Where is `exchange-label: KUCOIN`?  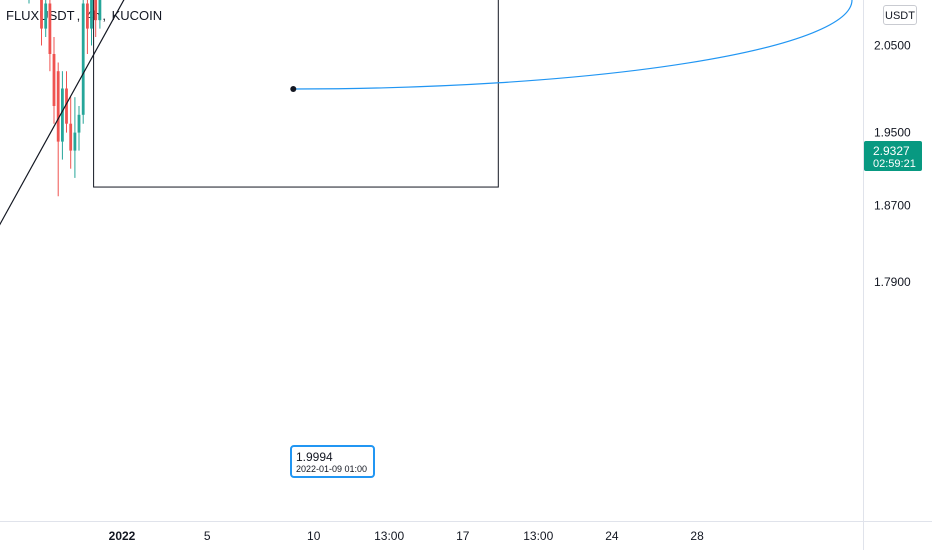
exchange-label: KUCOIN is located at coordinates (137, 15).